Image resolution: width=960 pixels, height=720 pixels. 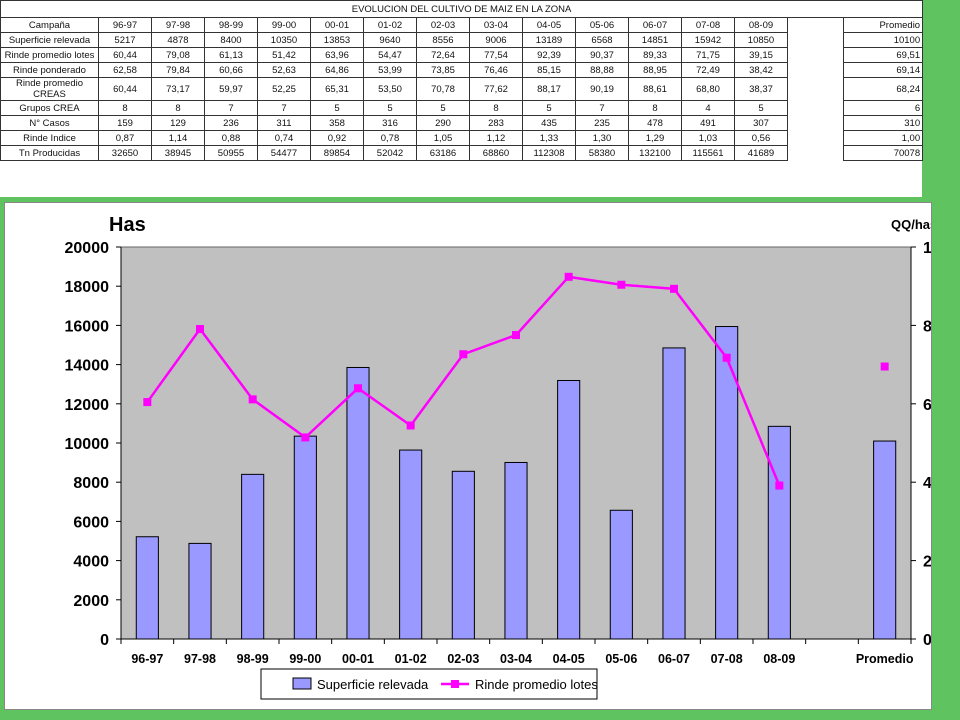 I want to click on table-cell: 235, so click(x=602, y=123).